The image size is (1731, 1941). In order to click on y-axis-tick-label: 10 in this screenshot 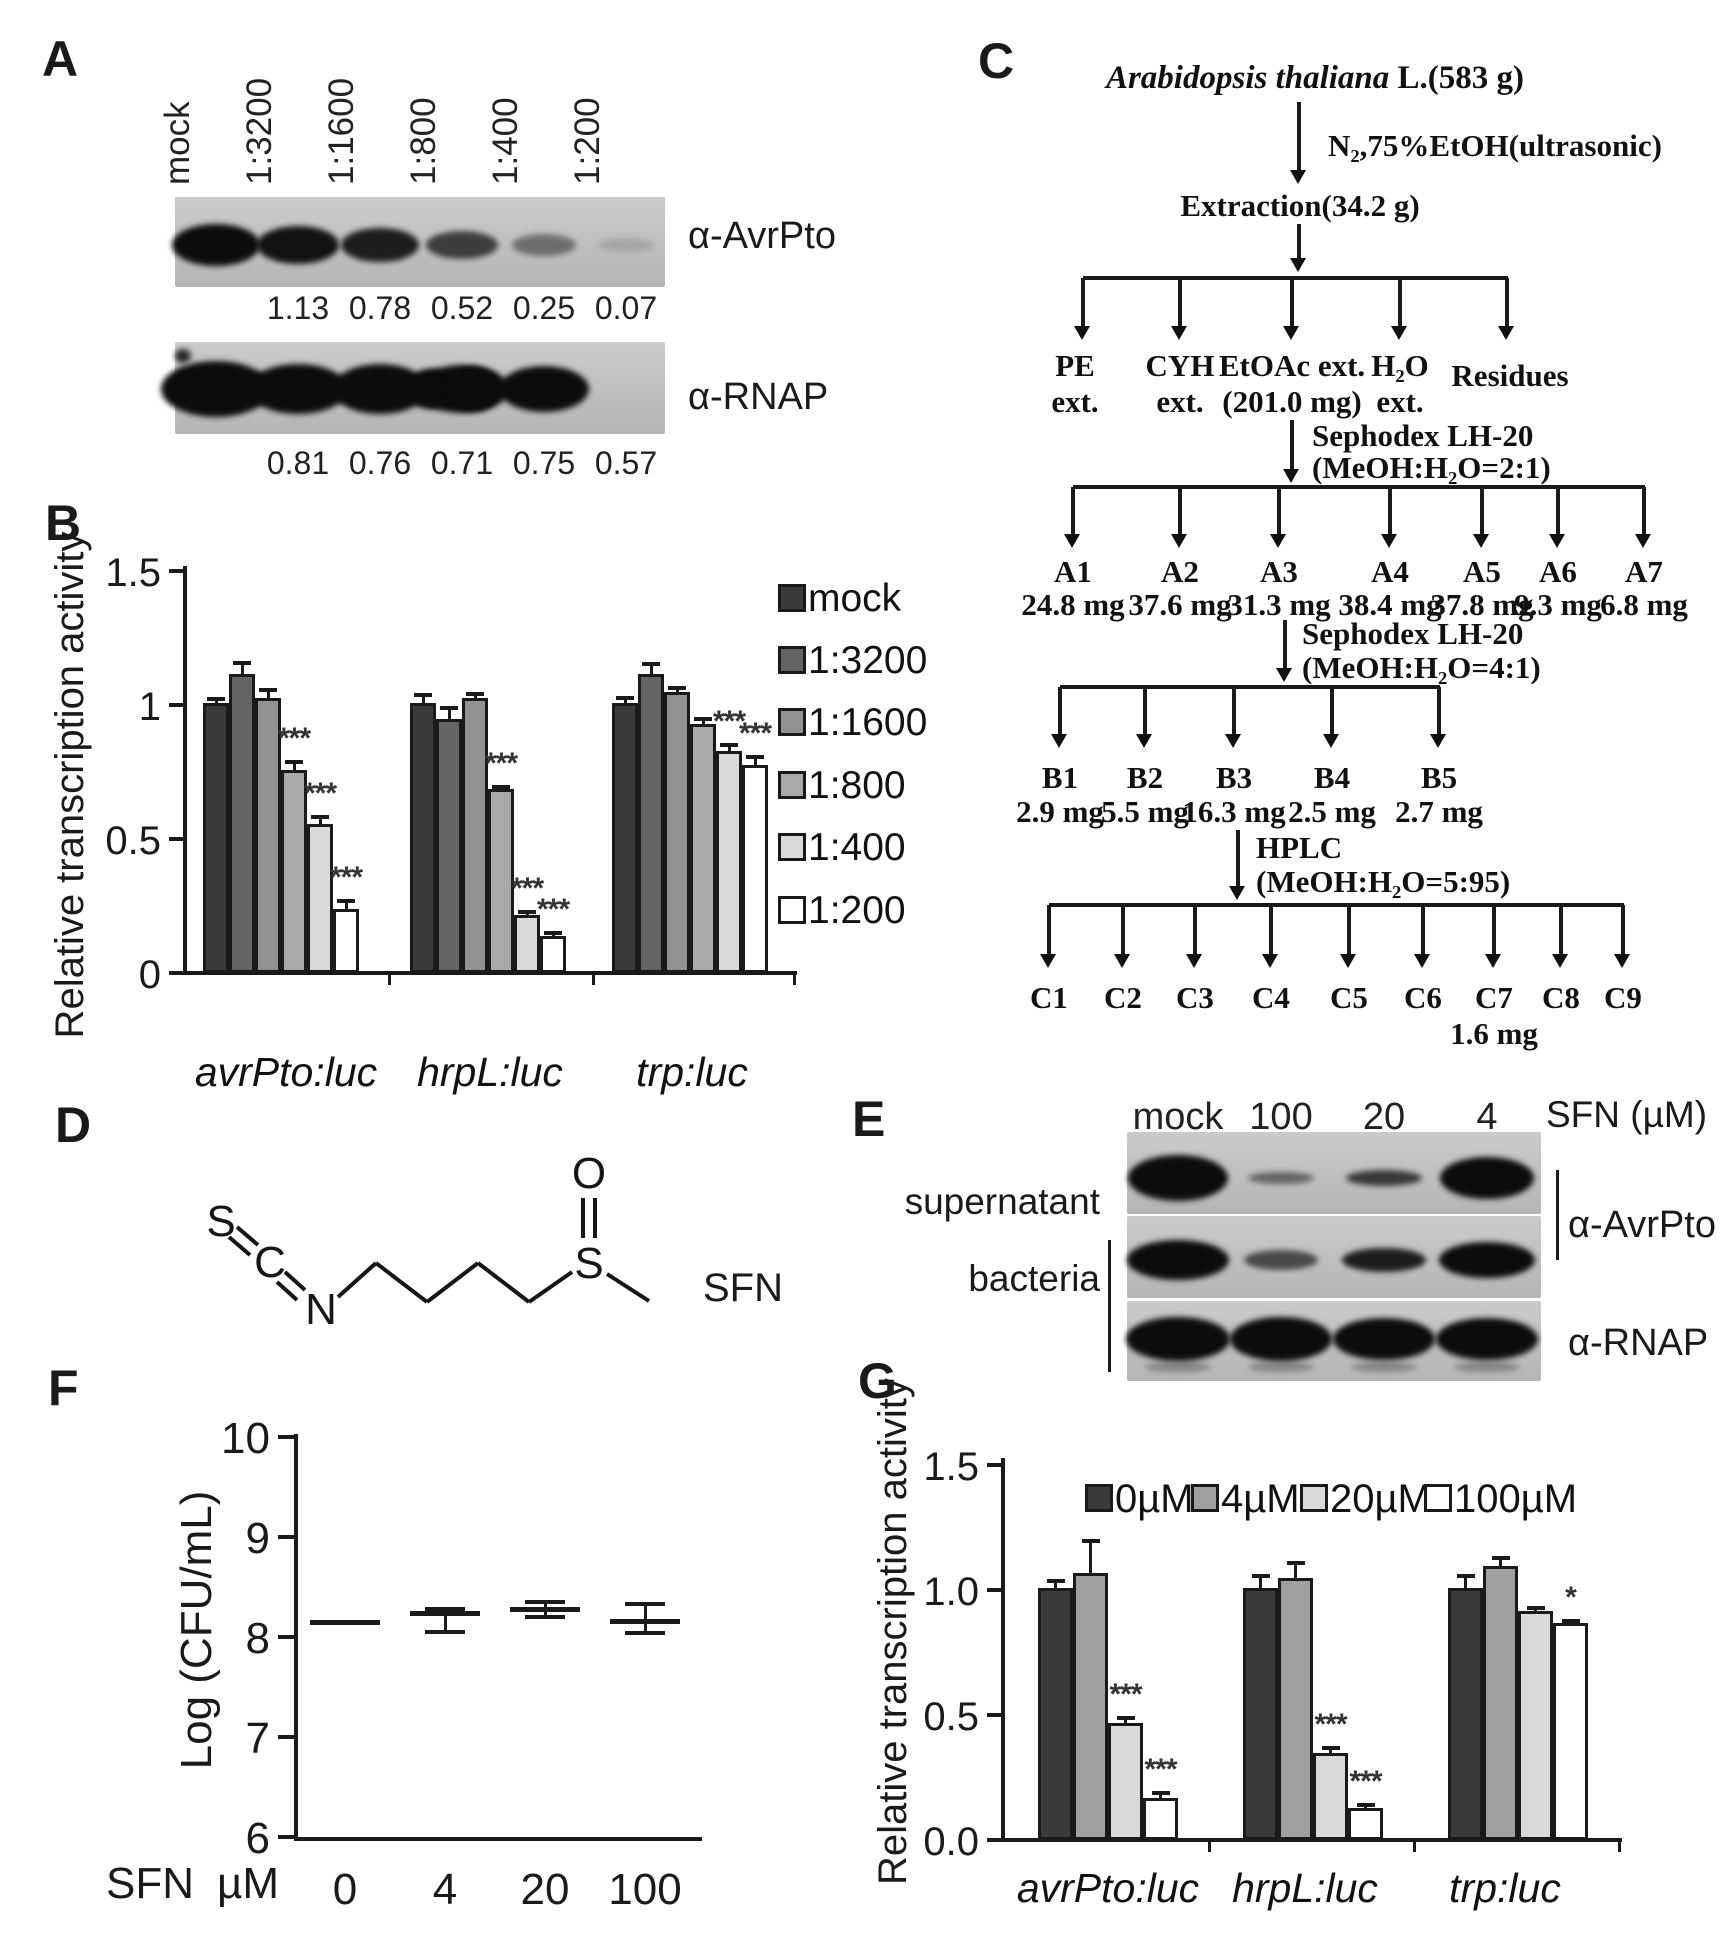, I will do `click(245, 1438)`.